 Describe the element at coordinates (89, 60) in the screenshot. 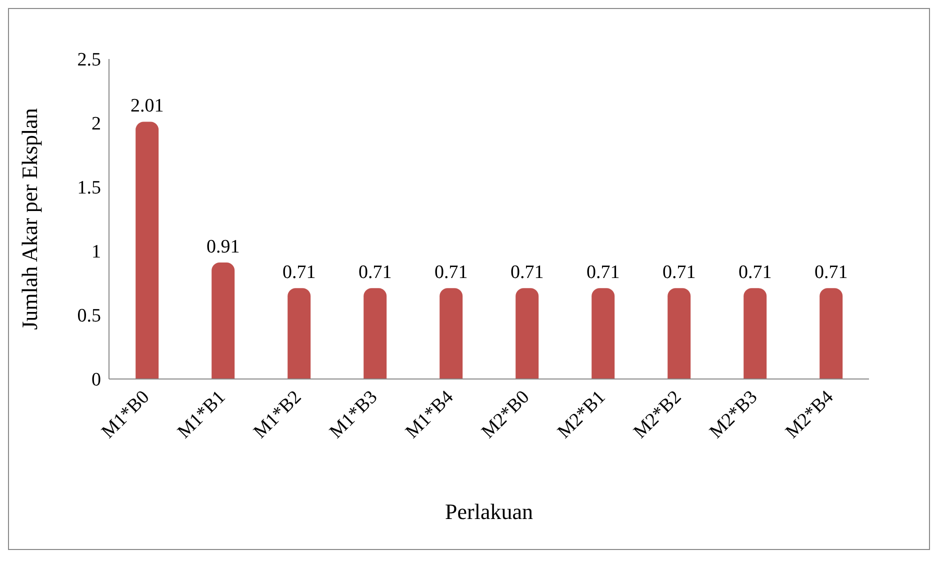

I see `y-tick-label: 2.5` at that location.